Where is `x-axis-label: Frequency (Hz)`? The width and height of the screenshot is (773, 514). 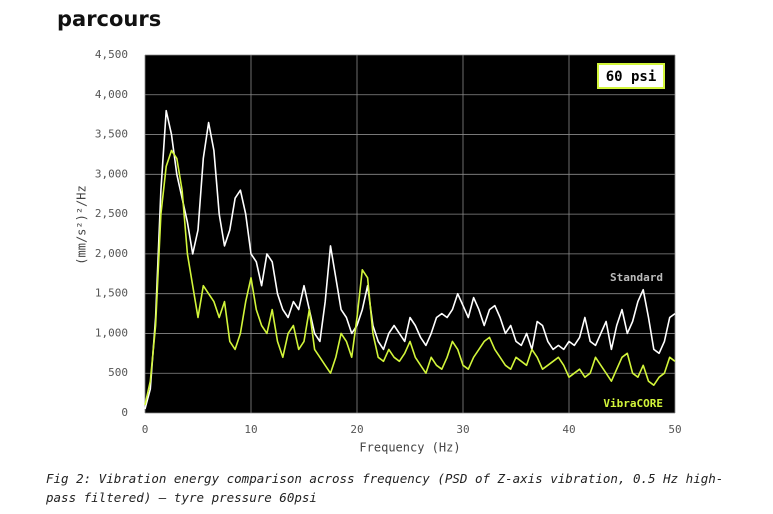 x-axis-label: Frequency (Hz) is located at coordinates (409, 448).